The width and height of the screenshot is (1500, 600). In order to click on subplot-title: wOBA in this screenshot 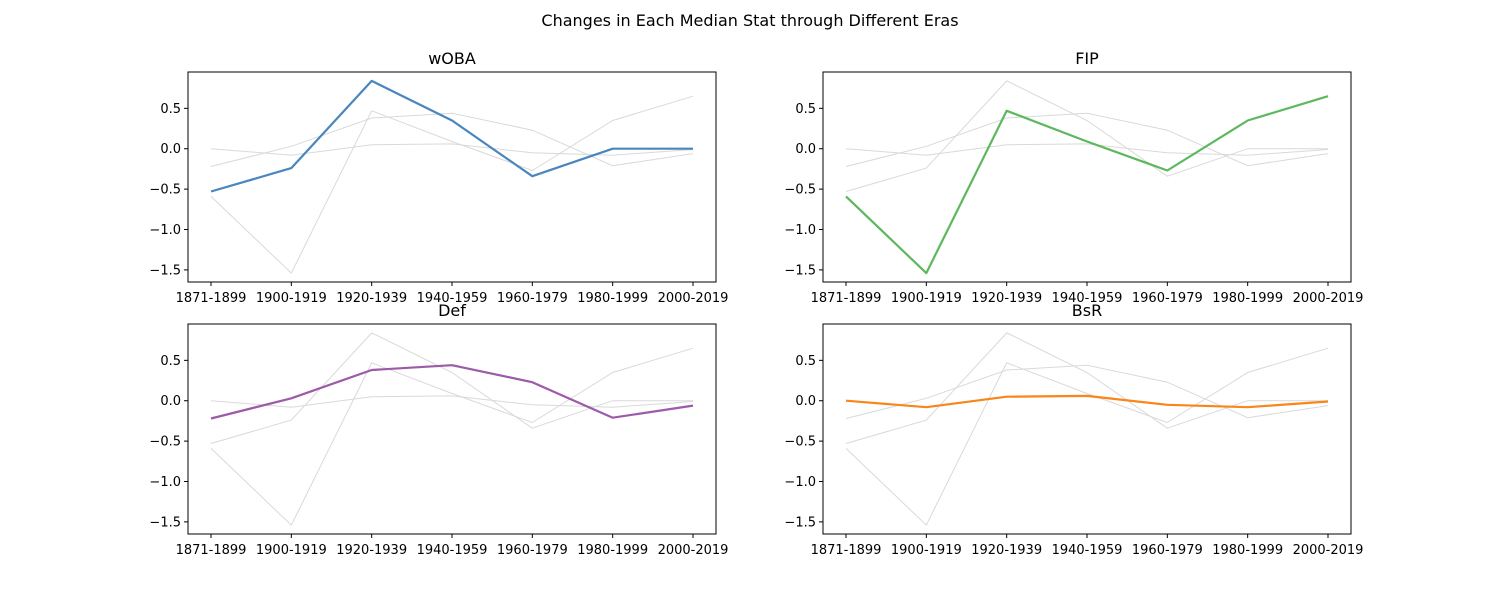, I will do `click(452, 58)`.